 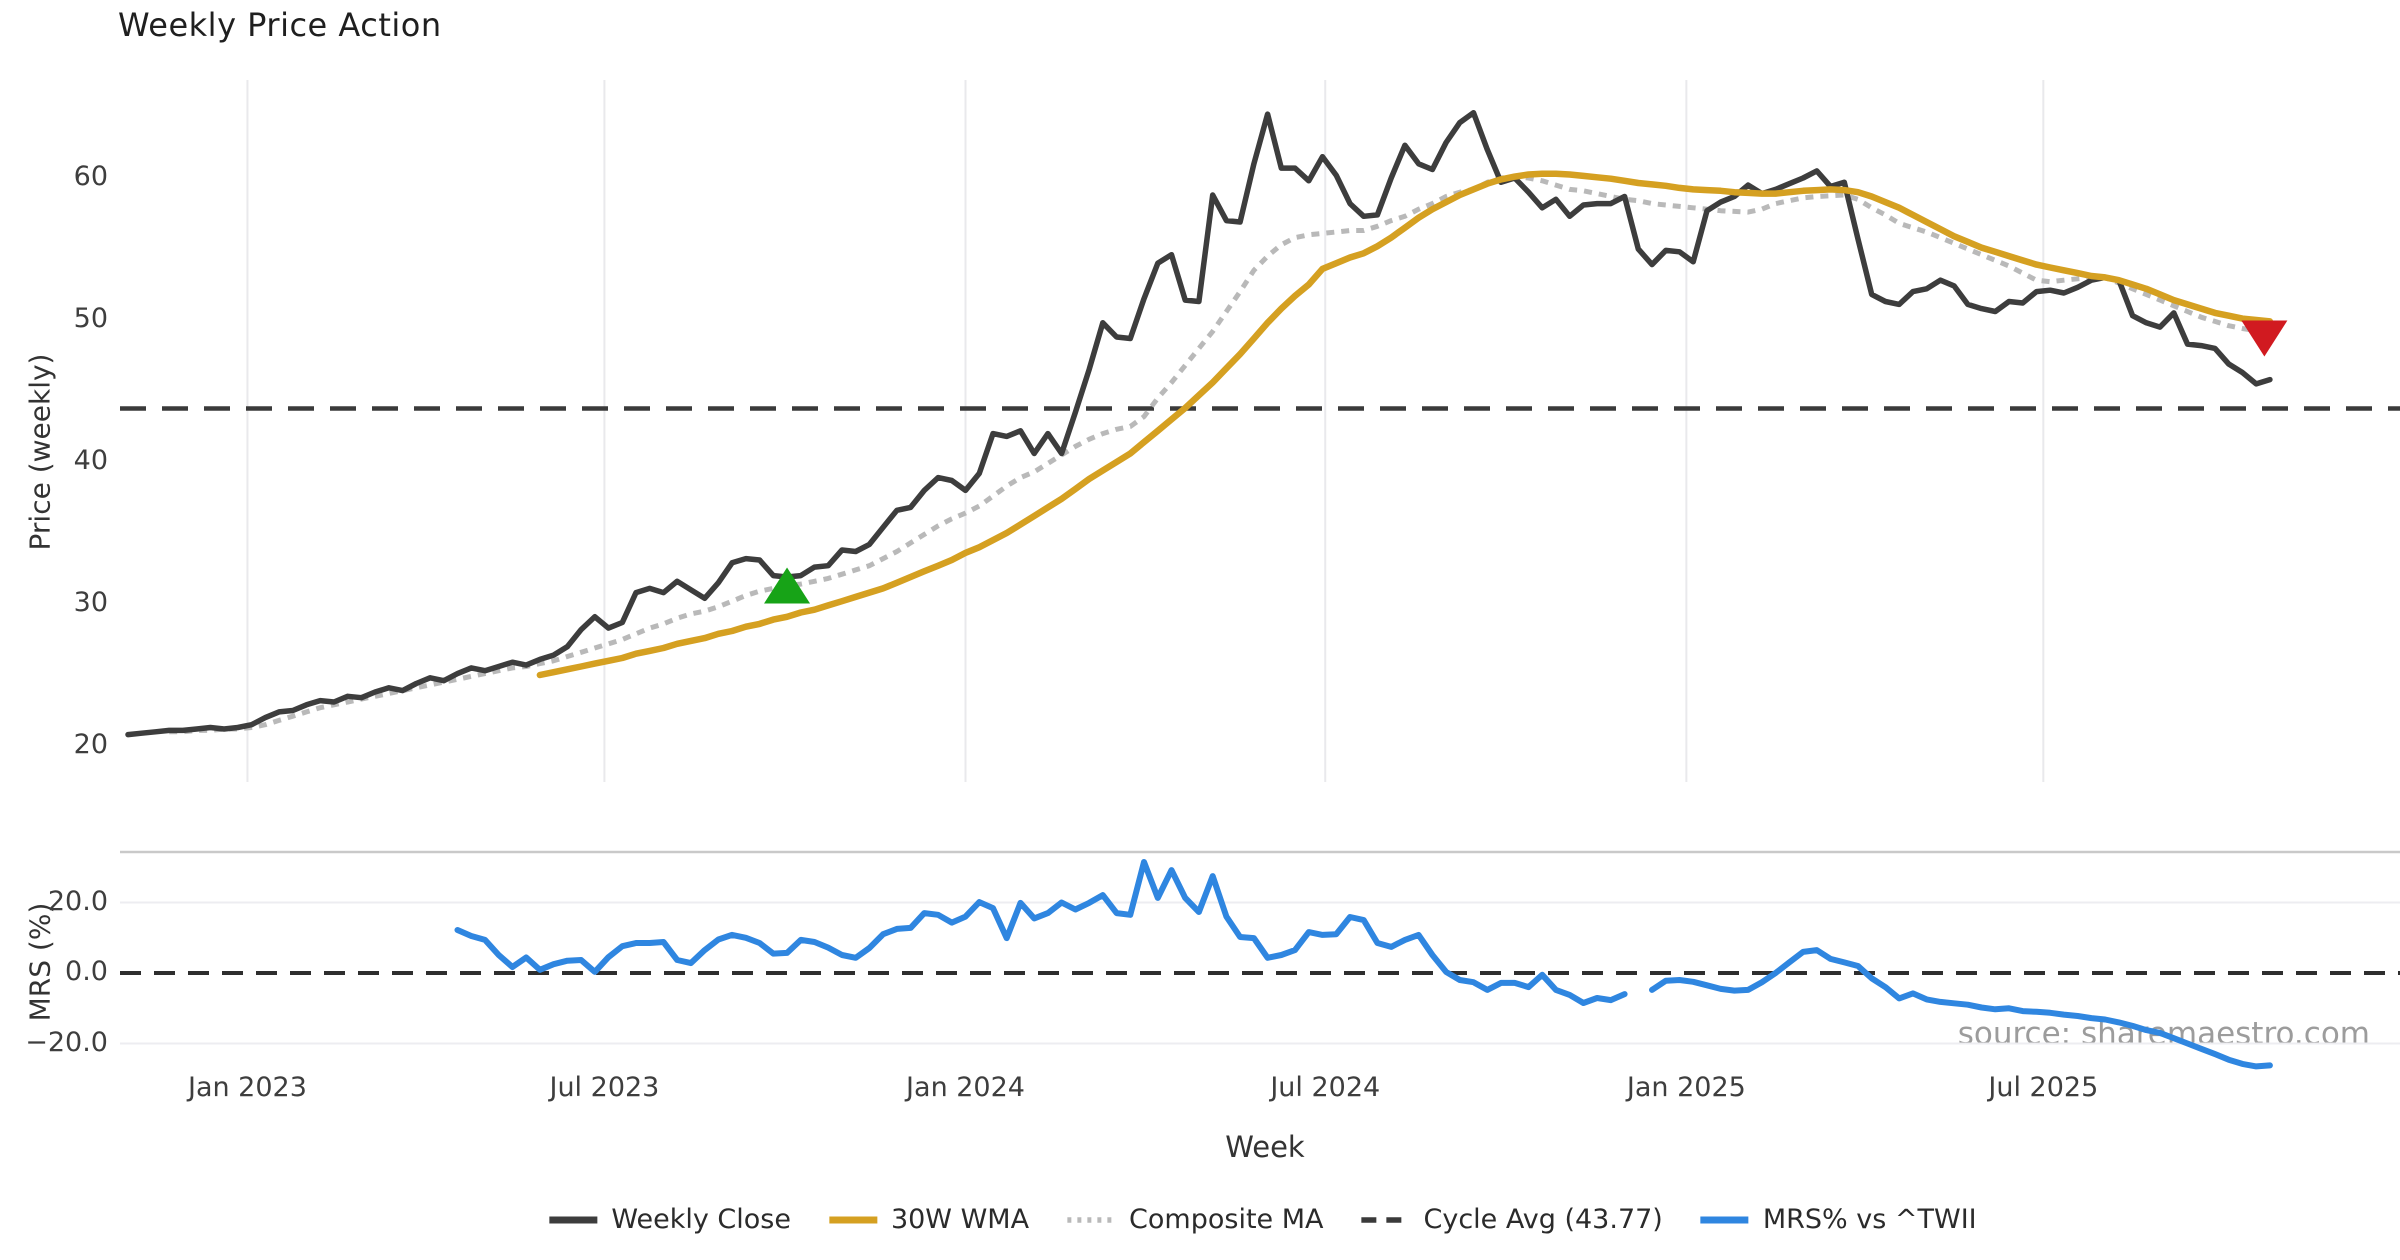 I want to click on price-tick-20: 20, so click(x=90, y=744).